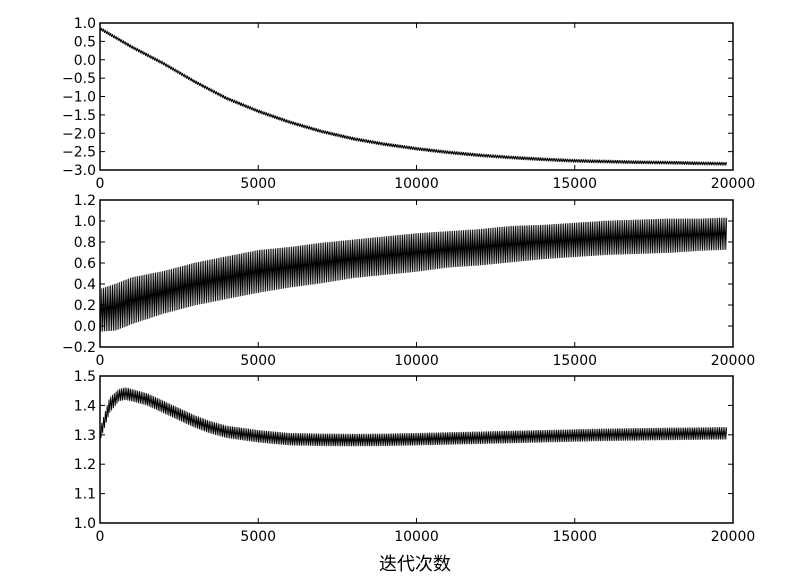 This screenshot has height=582, width=790. I want to click on y-tick-label: 0.6, so click(85, 264).